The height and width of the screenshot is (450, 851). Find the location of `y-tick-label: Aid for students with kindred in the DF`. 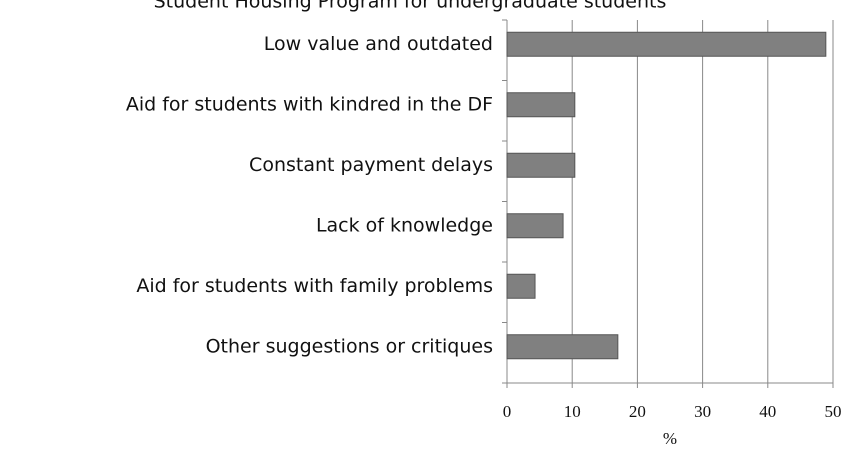

y-tick-label: Aid for students with kindred in the DF is located at coordinates (309, 104).